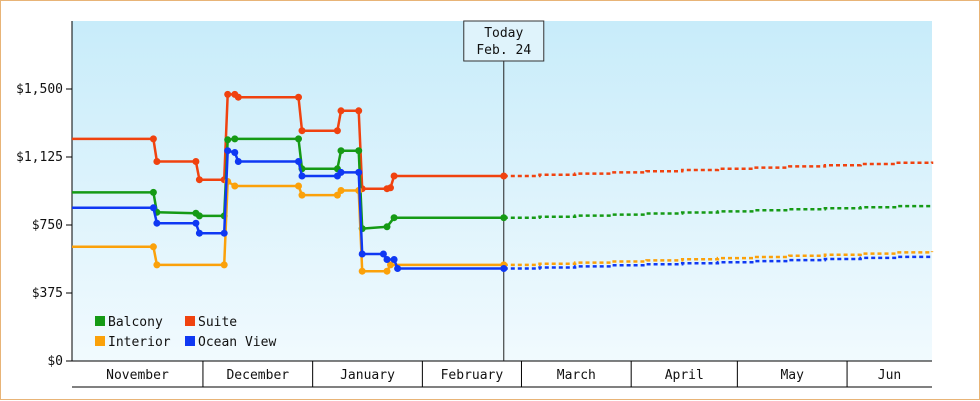 This screenshot has height=401, width=980. What do you see at coordinates (257, 375) in the screenshot?
I see `x-month-label: December` at bounding box center [257, 375].